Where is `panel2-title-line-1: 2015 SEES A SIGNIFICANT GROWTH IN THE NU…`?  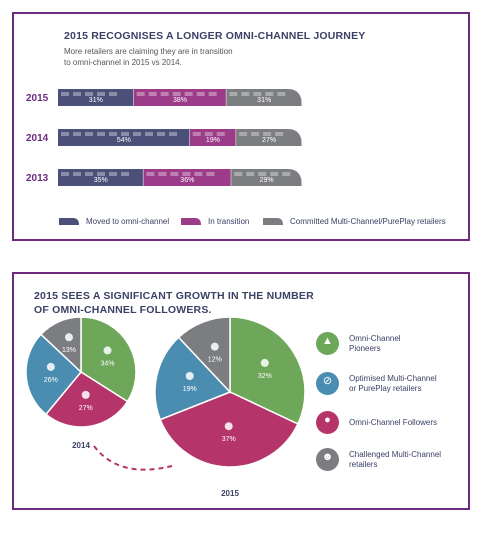
panel2-title-line-1: 2015 SEES A SIGNIFICANT GROWTH IN THE NU… is located at coordinates (174, 296).